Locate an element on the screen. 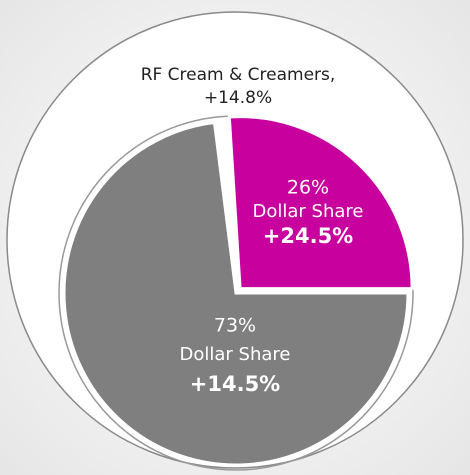  outer-label: +14.8% is located at coordinates (238, 98).